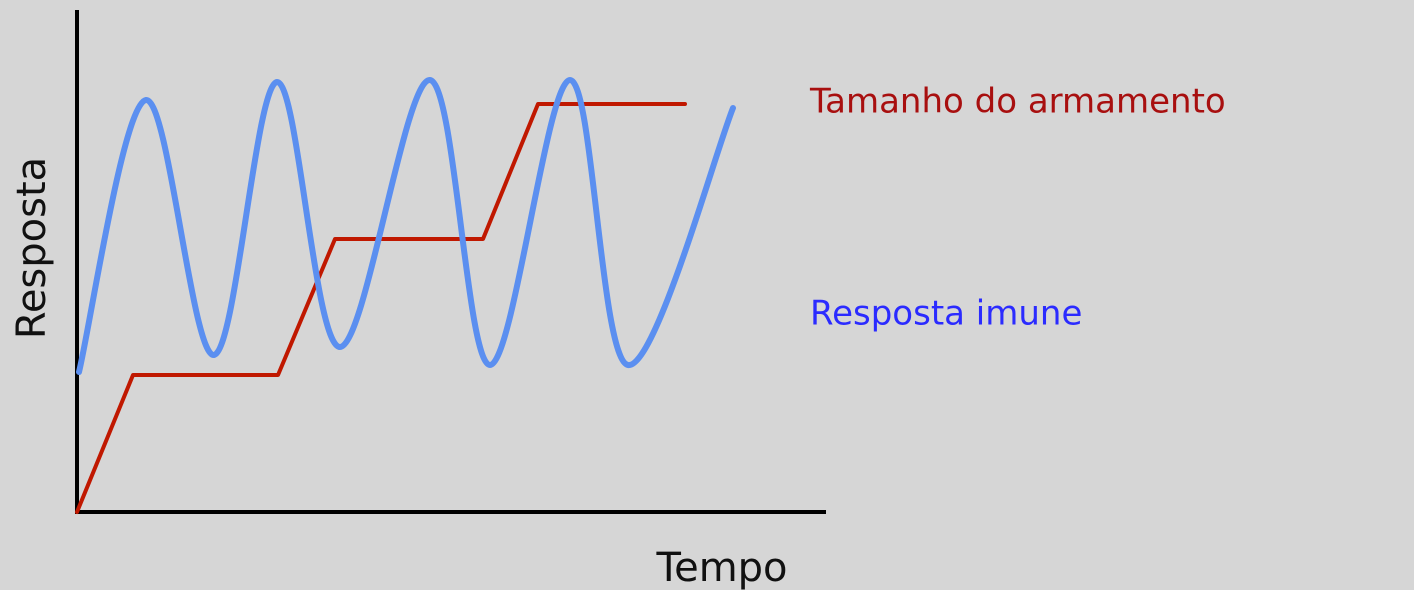  What do you see at coordinates (721, 567) in the screenshot?
I see `x-axis-label: Tempo` at bounding box center [721, 567].